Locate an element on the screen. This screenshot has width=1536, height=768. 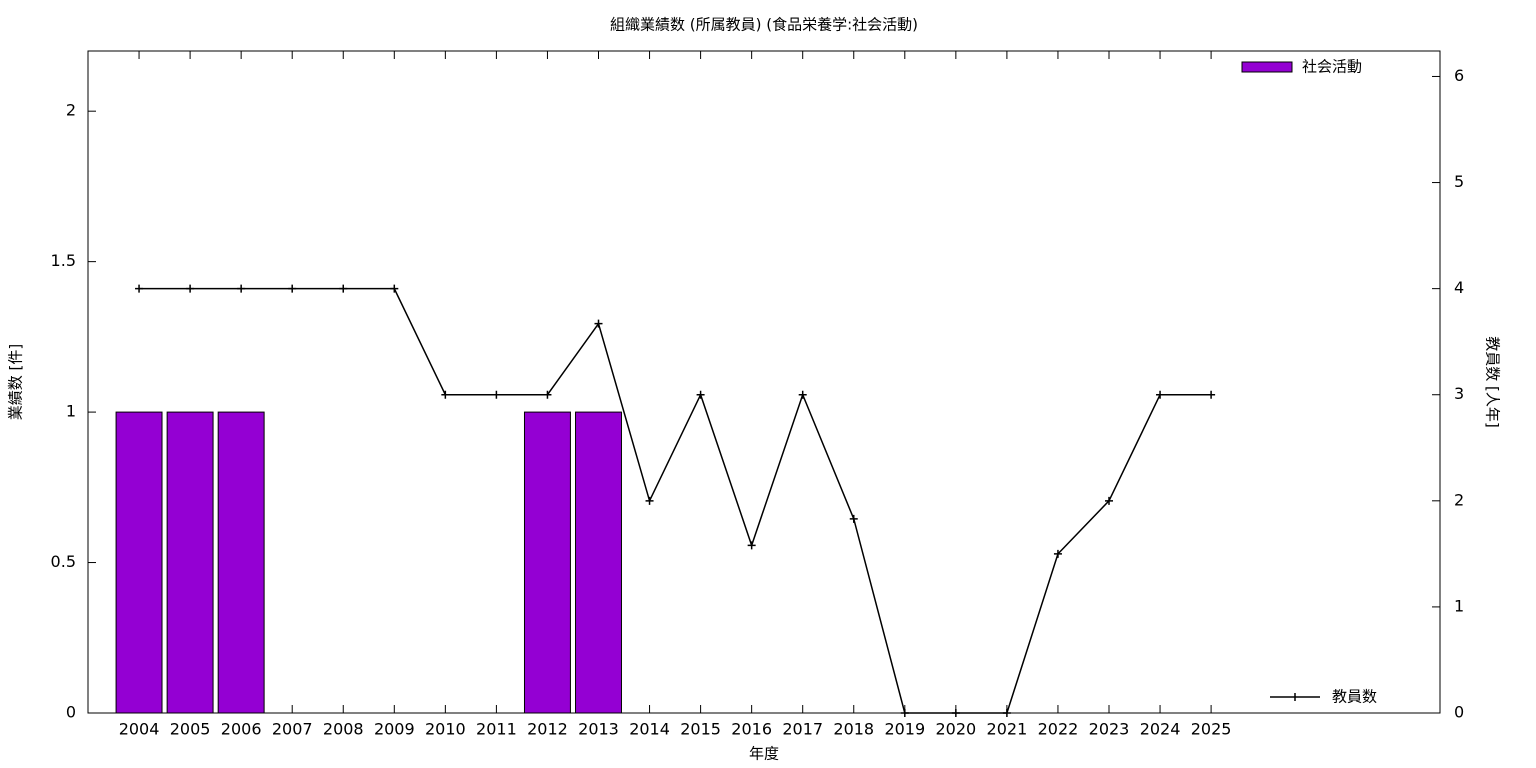
x-tick-label: 2011 is located at coordinates (496, 729).